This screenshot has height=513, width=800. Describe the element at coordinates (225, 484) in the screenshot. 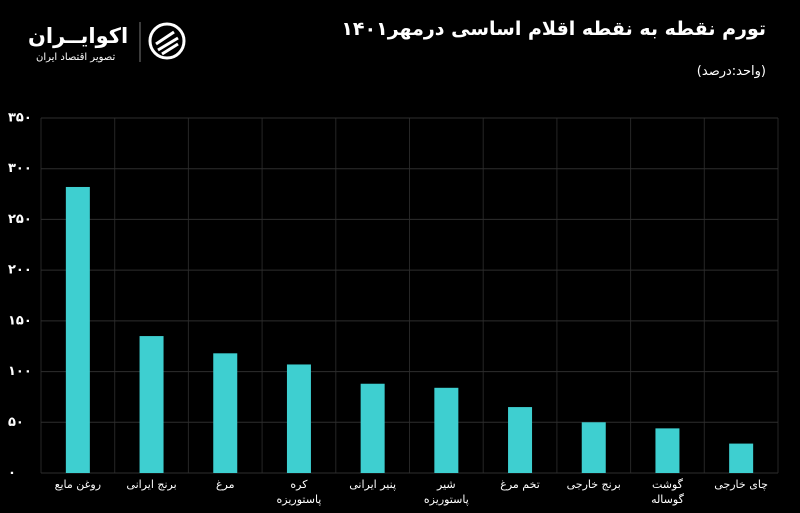

I see `x-tick-label: مرغ` at that location.